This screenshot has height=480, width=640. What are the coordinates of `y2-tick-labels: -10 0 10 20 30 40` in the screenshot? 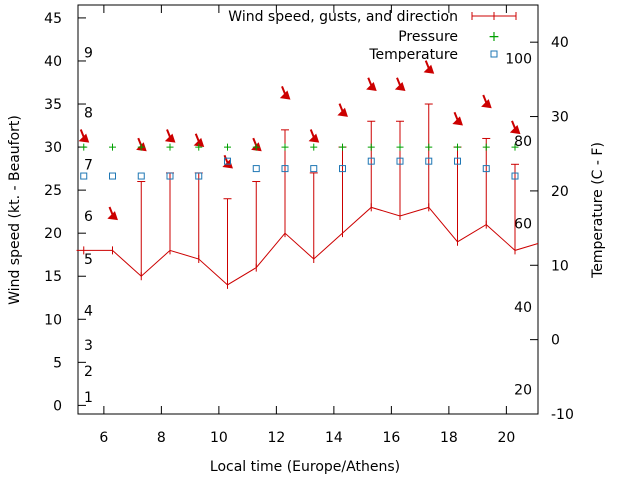 It's located at (562, 229).